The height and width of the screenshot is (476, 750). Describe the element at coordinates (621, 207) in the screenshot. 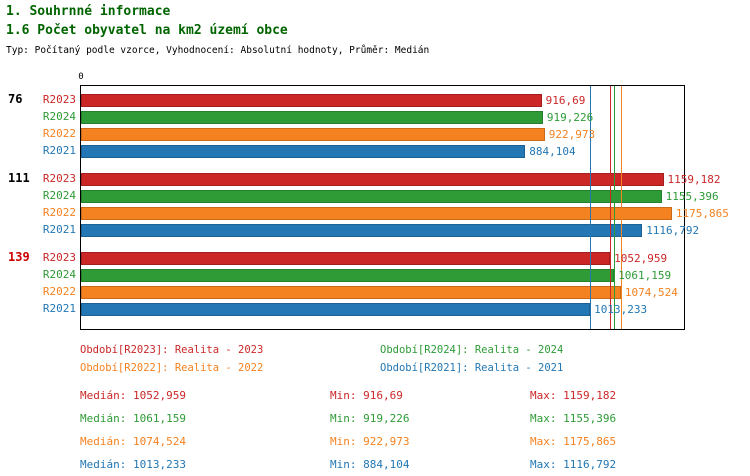

I see `median-line-R2022` at that location.